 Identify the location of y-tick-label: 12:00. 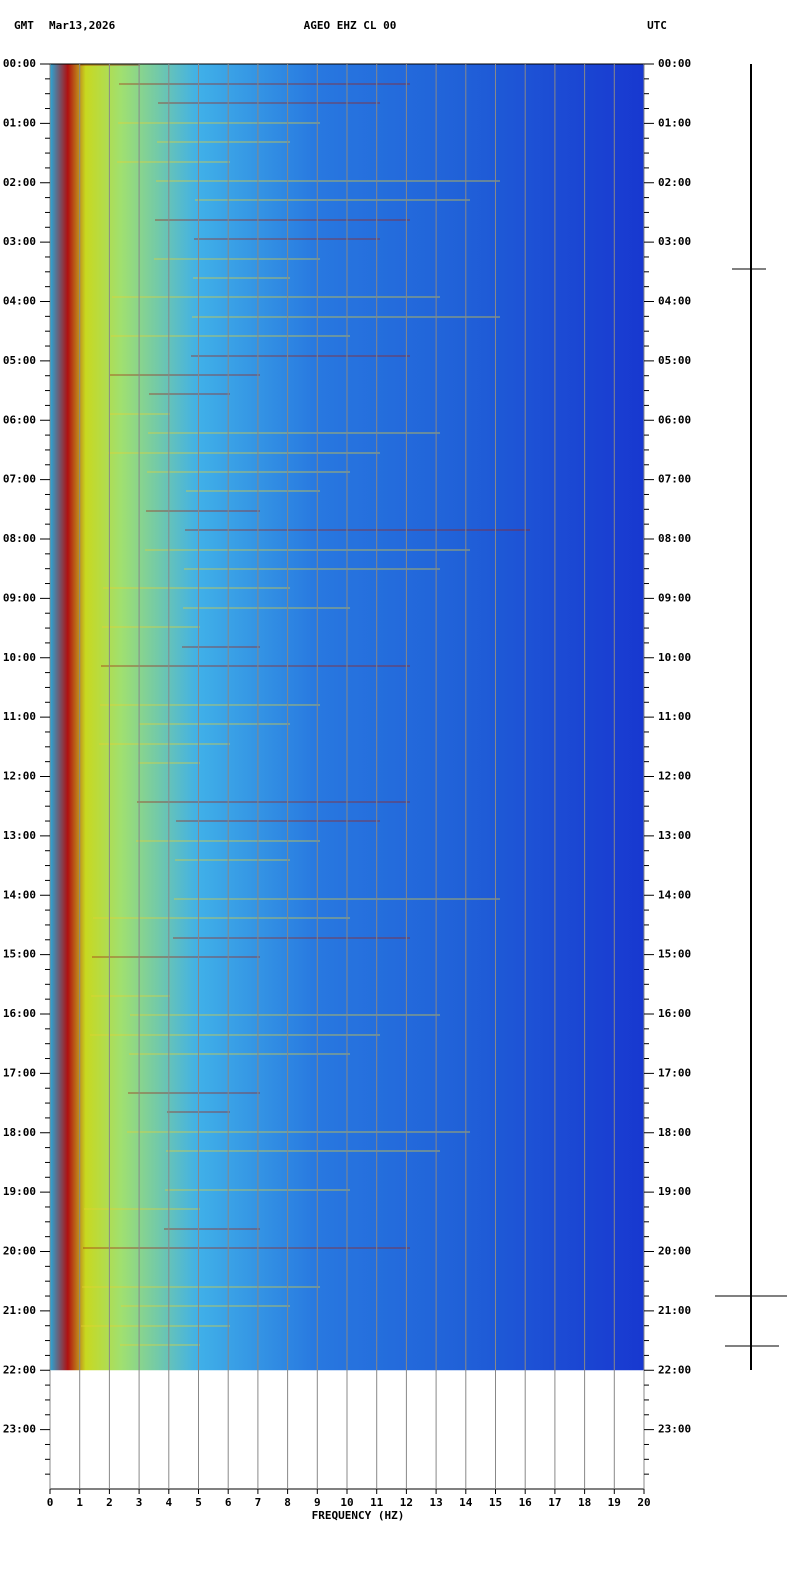
(19, 776).